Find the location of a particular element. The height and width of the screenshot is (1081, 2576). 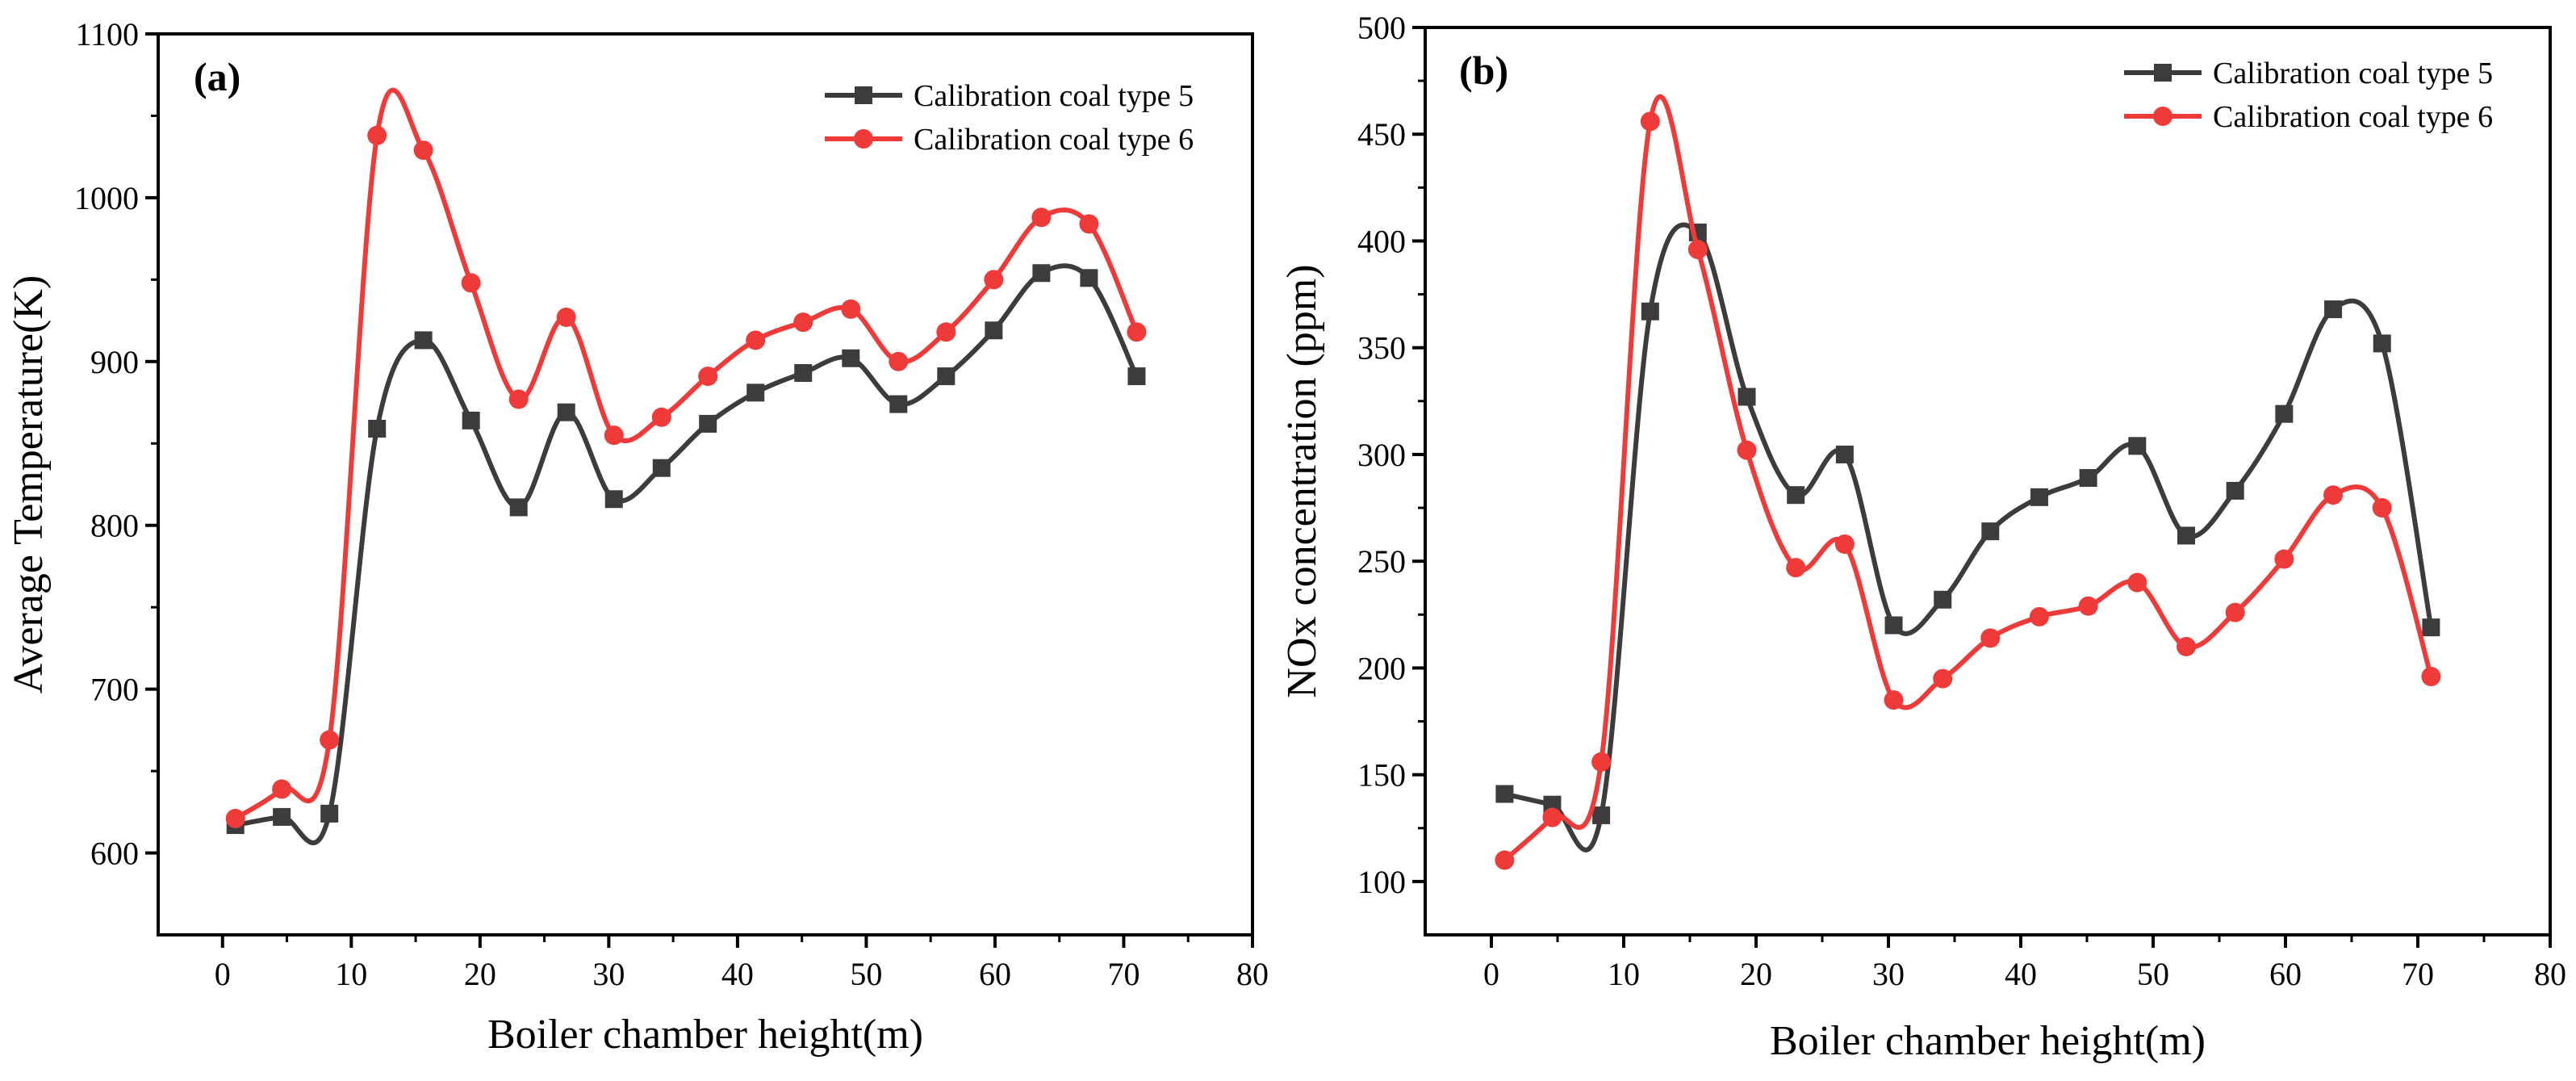

x-tick-label: 50 is located at coordinates (2153, 974).